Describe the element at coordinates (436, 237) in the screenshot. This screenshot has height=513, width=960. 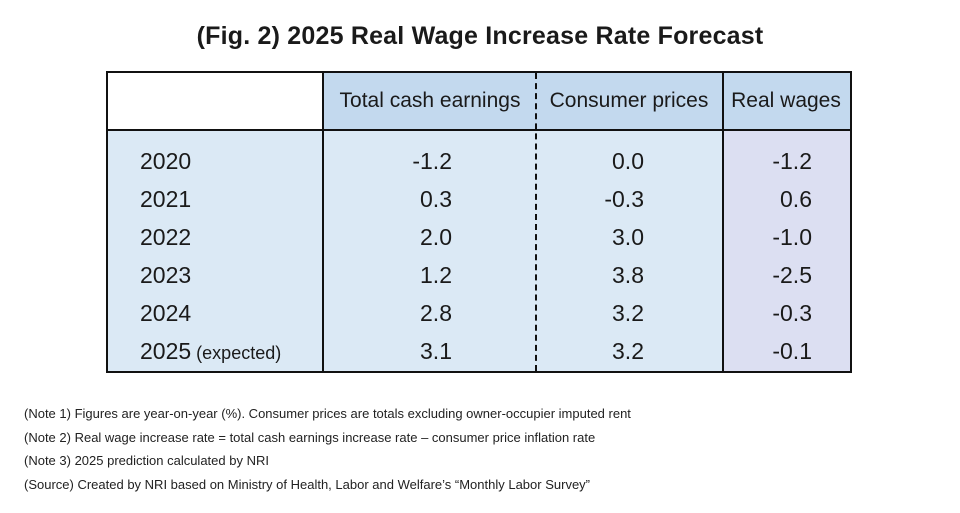
I see `cell-total-cash-earnings: 2.0` at that location.